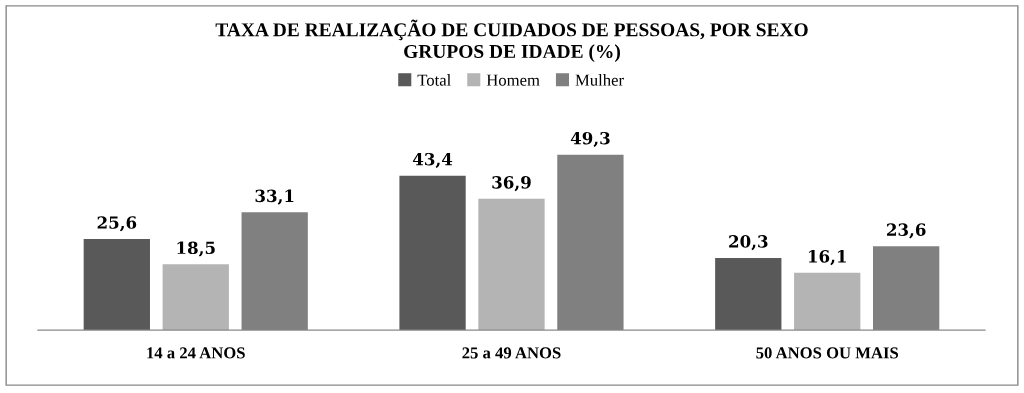 Image resolution: width=1024 pixels, height=393 pixels. What do you see at coordinates (906, 231) in the screenshot?
I see `data-label: 23,6` at bounding box center [906, 231].